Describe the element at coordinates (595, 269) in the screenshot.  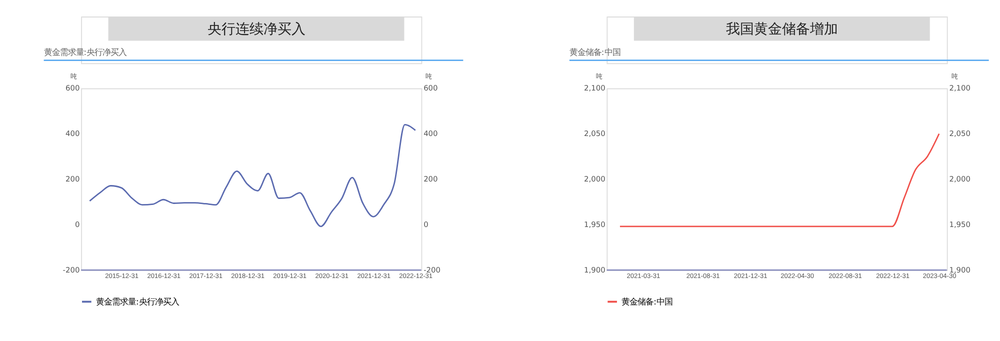
I see `y-tick-label: 1,900` at that location.